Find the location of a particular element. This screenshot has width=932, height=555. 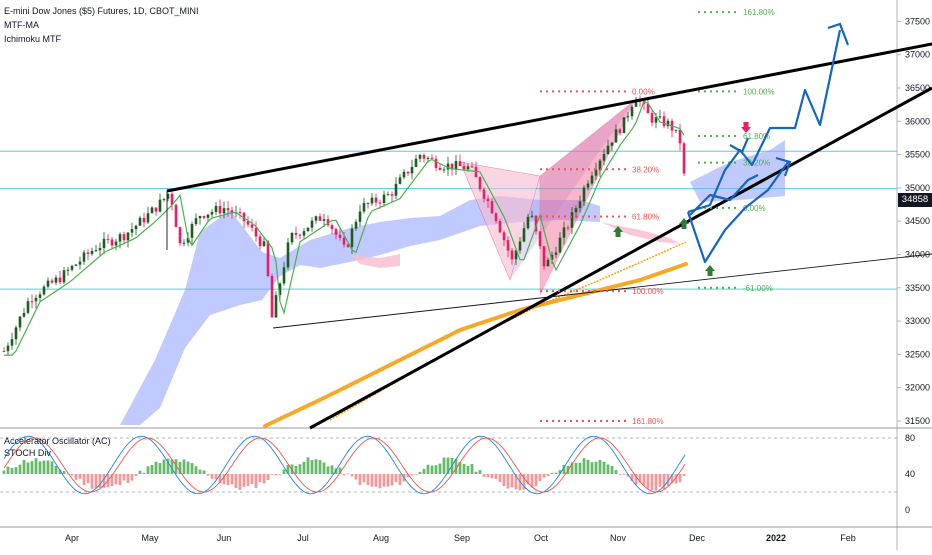

x-tick-label: May is located at coordinates (150, 538).